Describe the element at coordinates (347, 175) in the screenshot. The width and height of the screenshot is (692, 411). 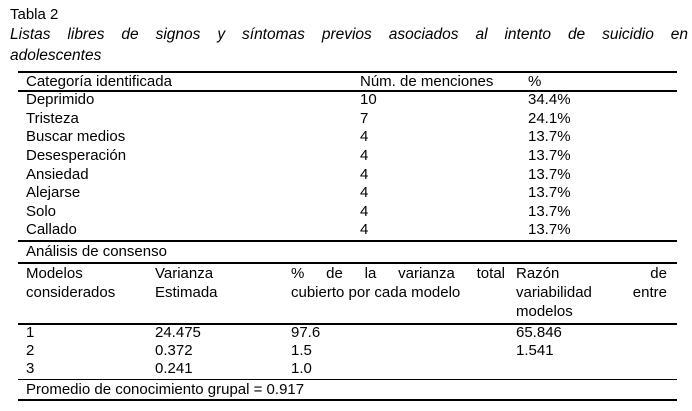
I see `table-row: Ansiedad 4 13.7%` at that location.